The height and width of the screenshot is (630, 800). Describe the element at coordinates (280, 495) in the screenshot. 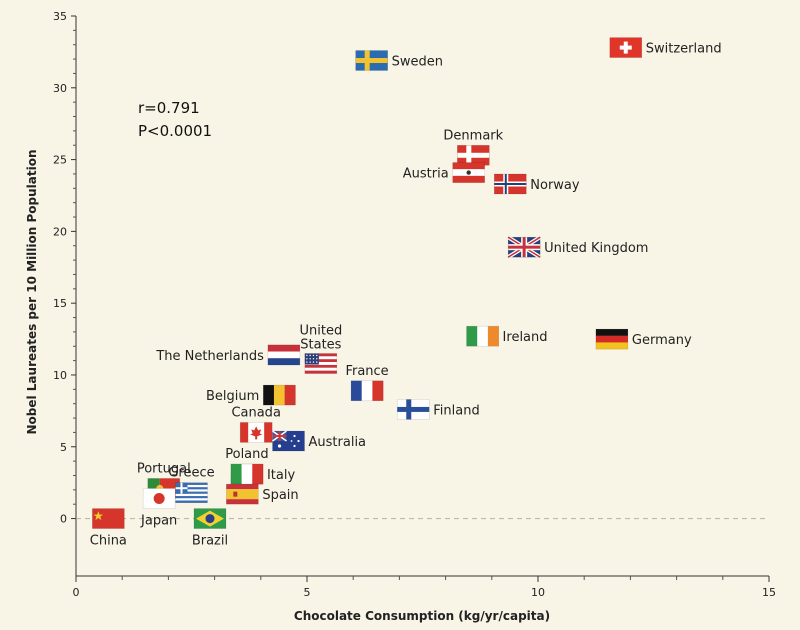

I see `point-label-spain: Spain` at that location.